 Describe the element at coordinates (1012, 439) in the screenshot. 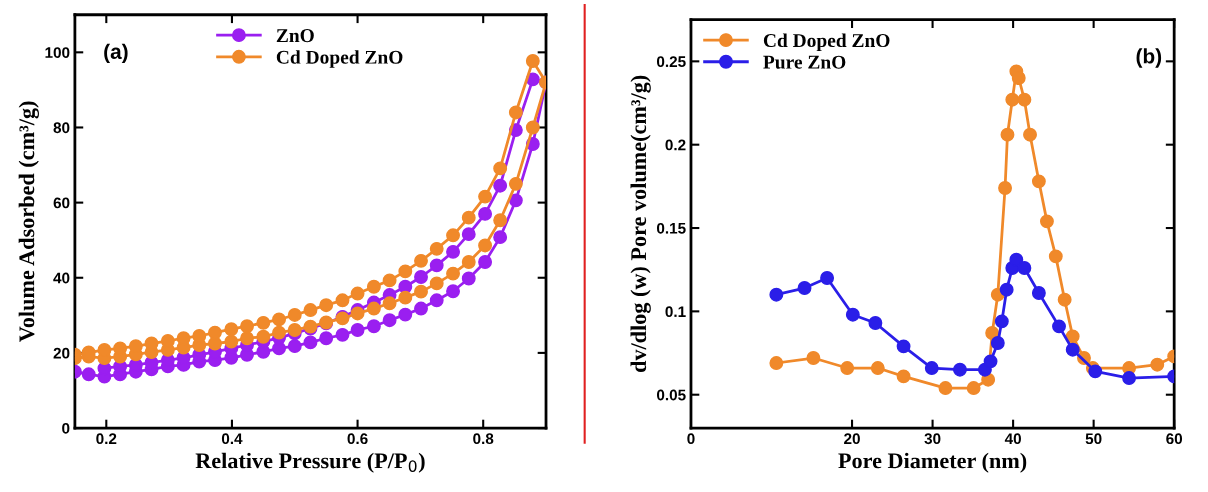

I see `x-tick-label: 40` at that location.